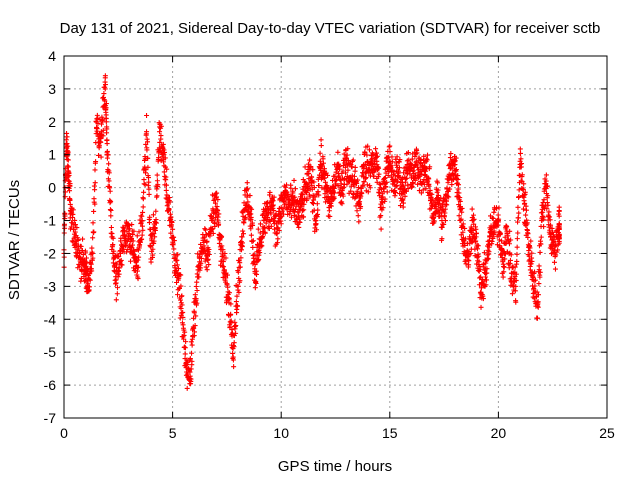 This screenshot has width=640, height=480. Describe the element at coordinates (52, 122) in the screenshot. I see `y-tick-label: 2` at that location.